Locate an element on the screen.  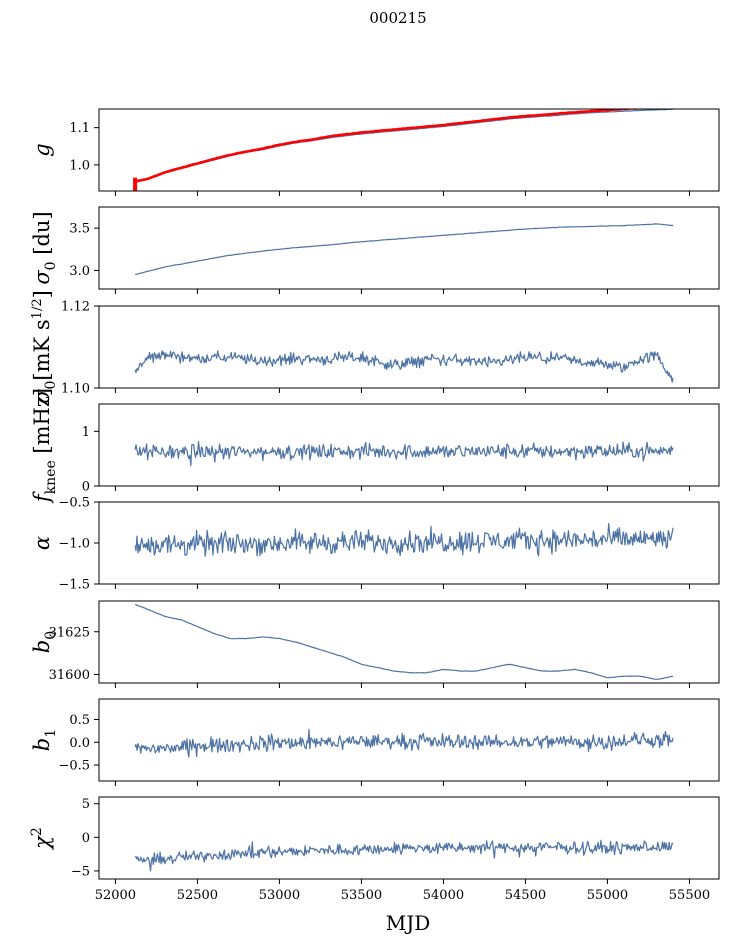
x-tick-label: 54000 is located at coordinates (443, 895).